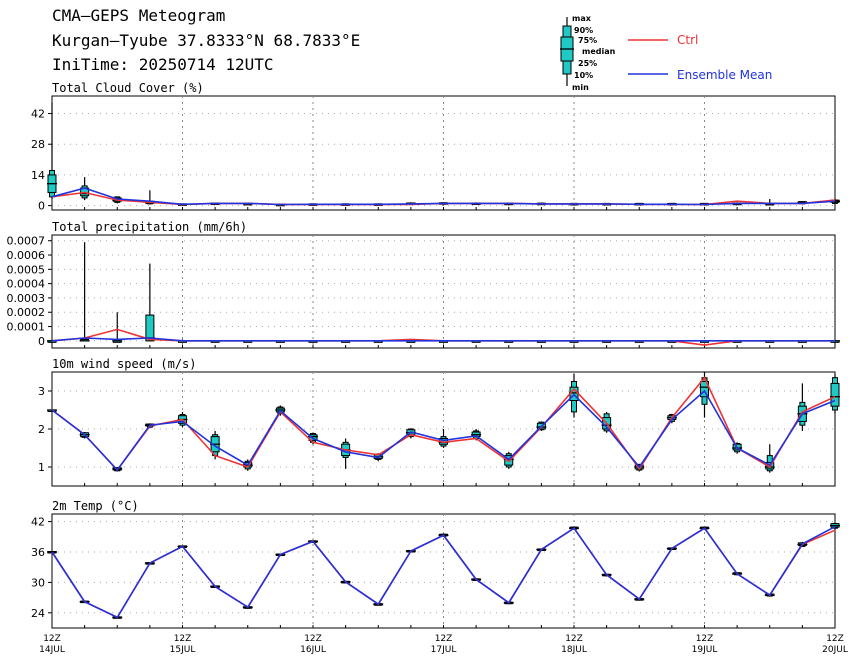 The width and height of the screenshot is (858, 664). What do you see at coordinates (583, 75) in the screenshot?
I see `legend-box-label: 10%` at bounding box center [583, 75].